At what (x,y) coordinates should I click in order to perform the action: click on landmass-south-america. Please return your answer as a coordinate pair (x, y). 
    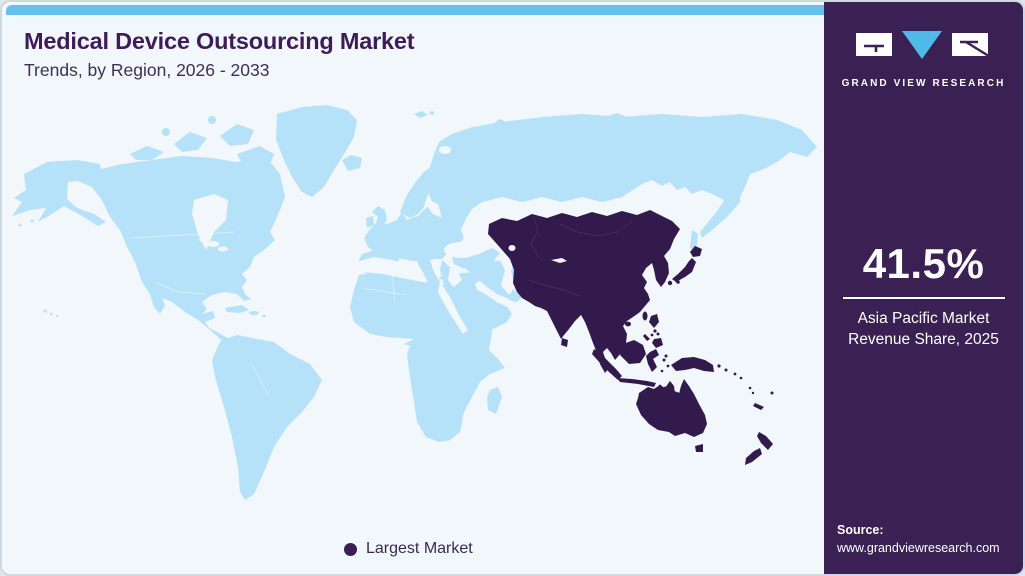
    Looking at the image, I should click on (267, 417).